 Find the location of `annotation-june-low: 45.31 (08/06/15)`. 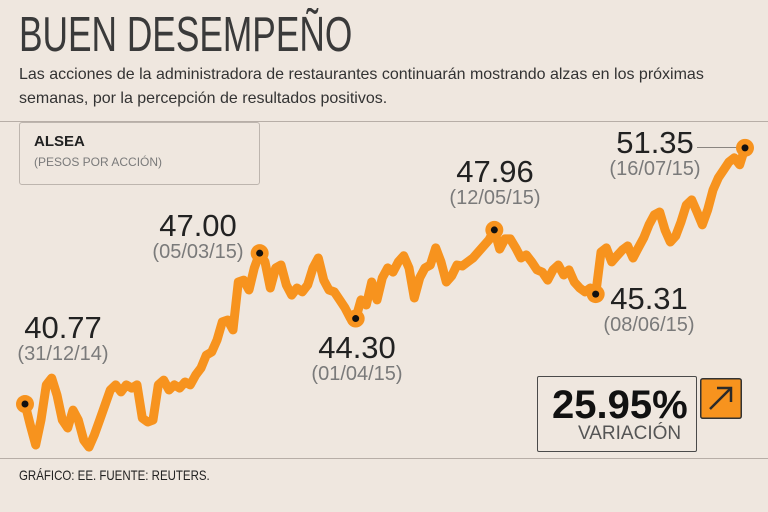

annotation-june-low: 45.31 (08/06/15) is located at coordinates (648, 309).